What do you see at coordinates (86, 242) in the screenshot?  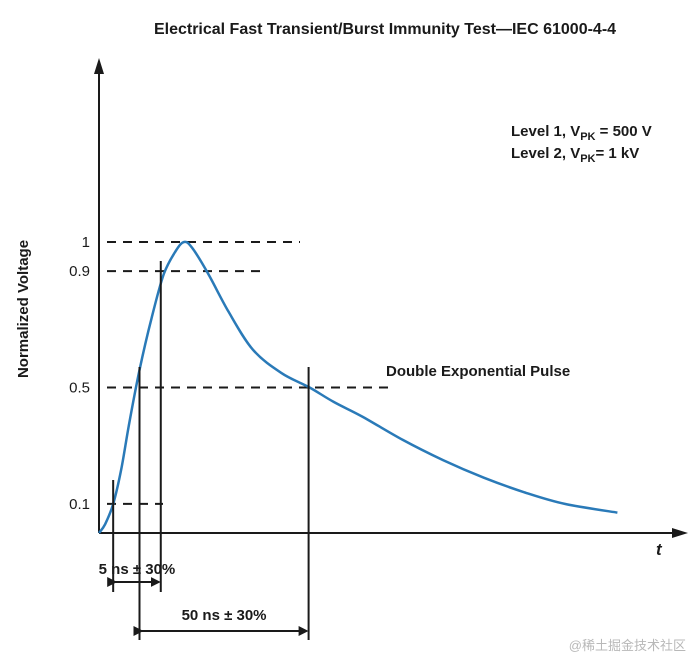 I see `y-tick-label: 1` at bounding box center [86, 242].